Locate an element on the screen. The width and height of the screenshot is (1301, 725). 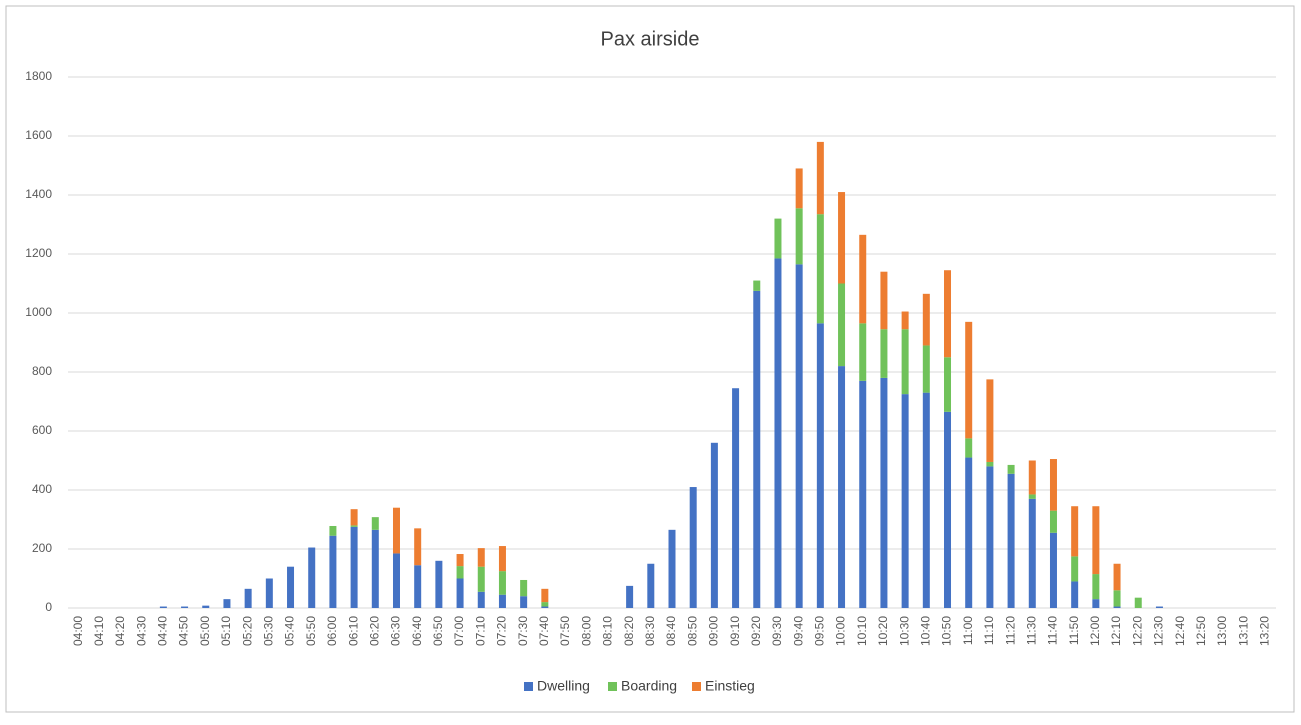
x-tick-label: 09:20 is located at coordinates (756, 631).